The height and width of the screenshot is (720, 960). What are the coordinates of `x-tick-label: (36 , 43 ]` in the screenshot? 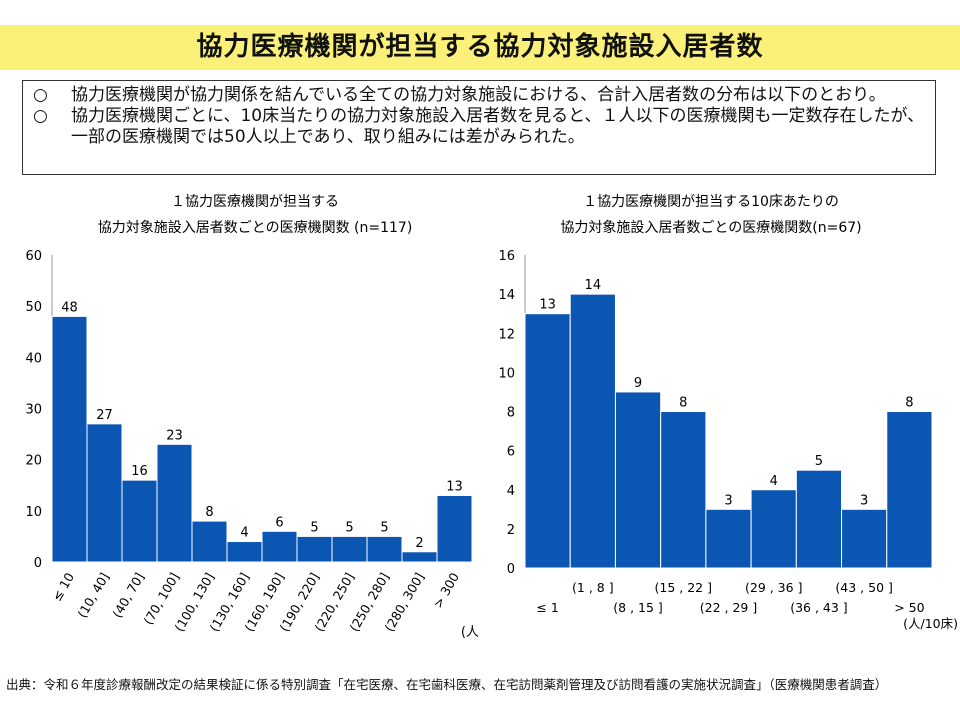 It's located at (818, 607).